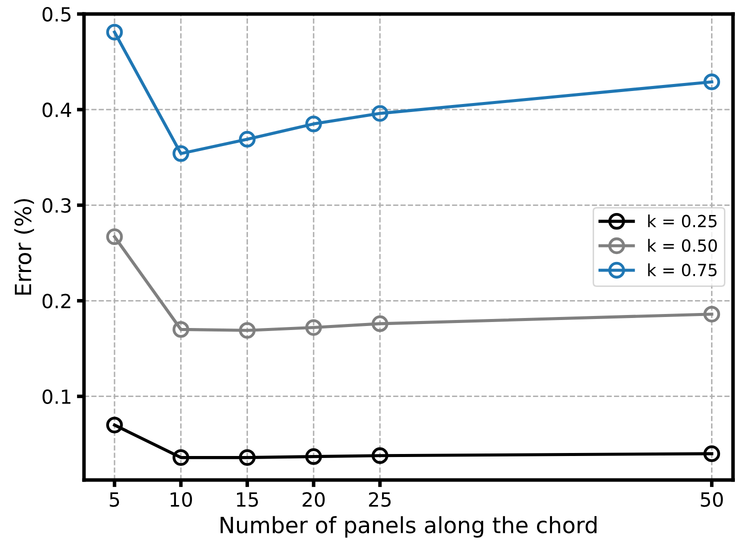 This screenshot has height=546, width=735. What do you see at coordinates (408, 527) in the screenshot?
I see `x-axis-title: Number of panels along the chord` at bounding box center [408, 527].